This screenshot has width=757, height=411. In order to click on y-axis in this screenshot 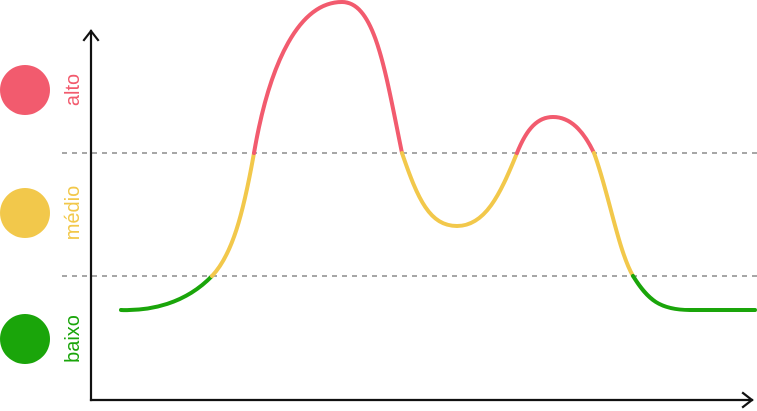, I will do `click(91, 215)`.